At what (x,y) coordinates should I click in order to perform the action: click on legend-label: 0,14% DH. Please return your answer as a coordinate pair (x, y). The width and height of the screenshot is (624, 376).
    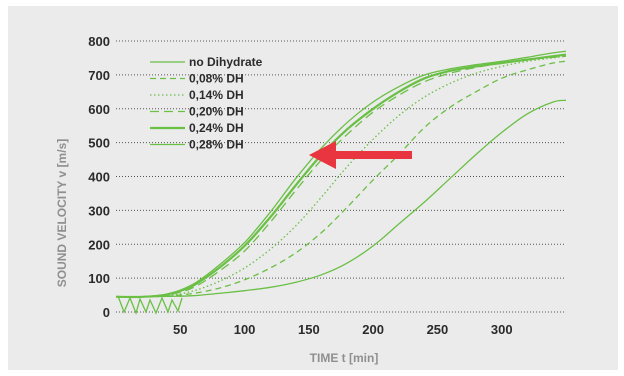
    Looking at the image, I should click on (216, 95).